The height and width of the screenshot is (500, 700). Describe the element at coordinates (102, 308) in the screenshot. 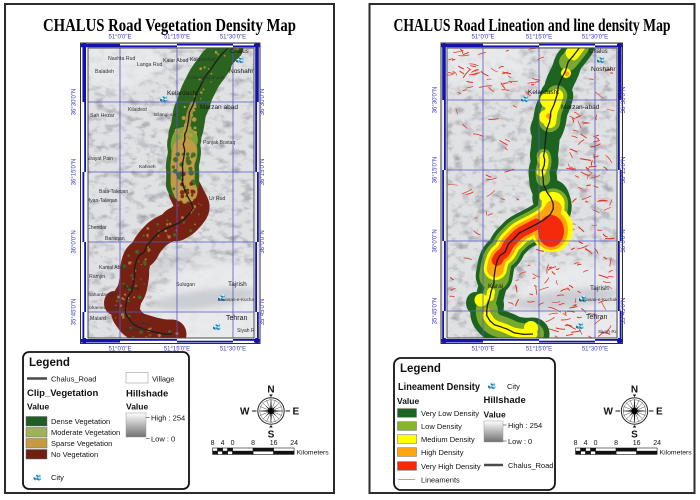

I see `svg-text: Mohamed Abad` at that location.